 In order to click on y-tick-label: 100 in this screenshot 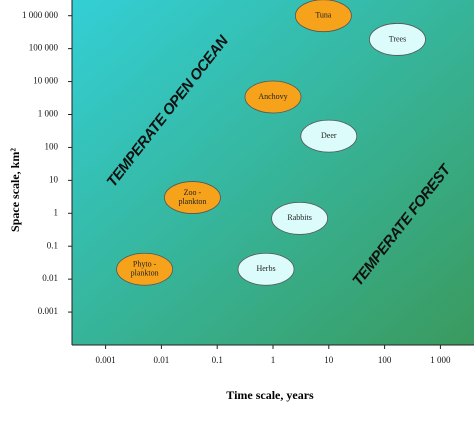, I will do `click(52, 146)`.